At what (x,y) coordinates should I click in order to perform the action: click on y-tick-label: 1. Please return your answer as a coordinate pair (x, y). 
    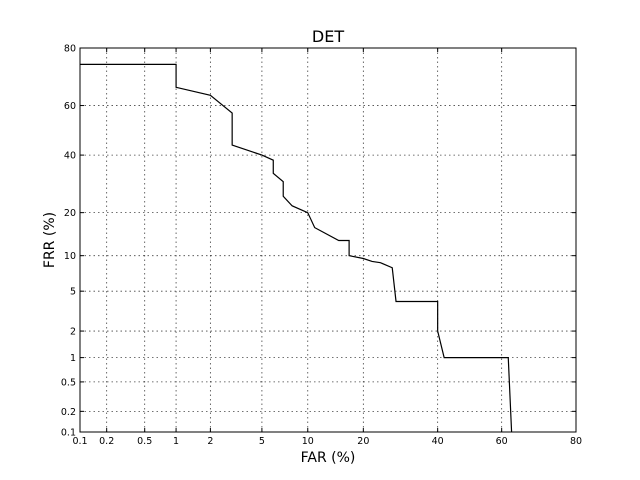
    Looking at the image, I should click on (73, 358).